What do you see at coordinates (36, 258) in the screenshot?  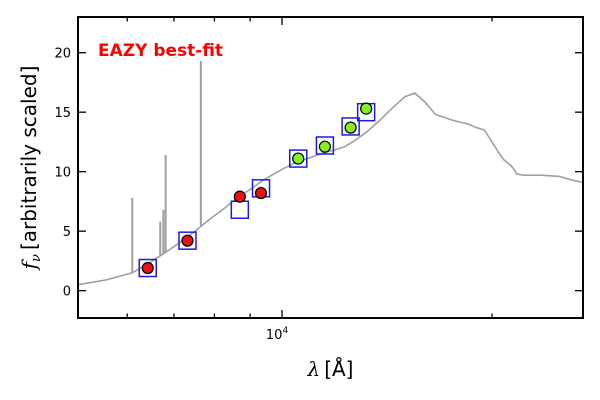 I see `y-axis-subscript: ν` at bounding box center [36, 258].